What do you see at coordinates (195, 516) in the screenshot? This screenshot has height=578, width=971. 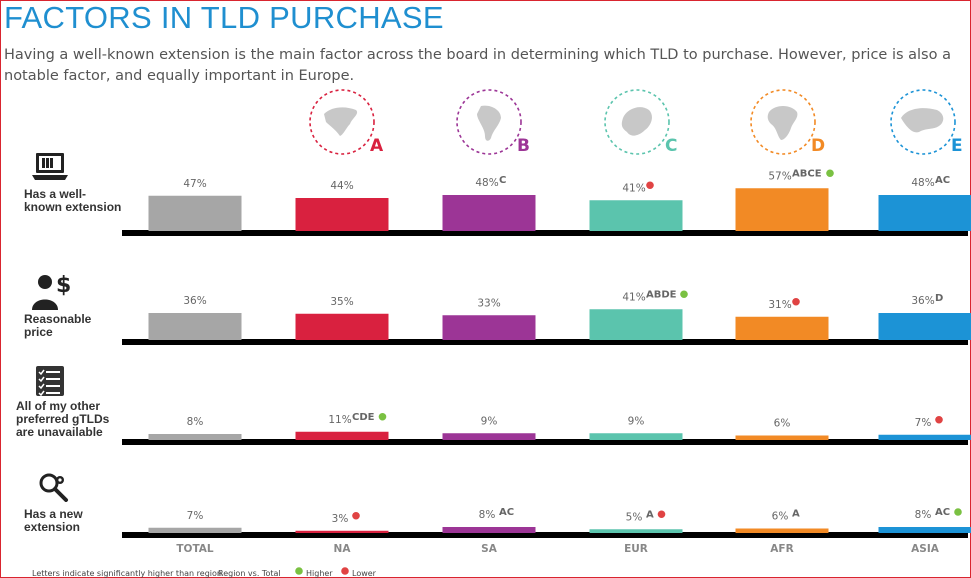 I see `data-label-total-row-3: 7%` at bounding box center [195, 516].